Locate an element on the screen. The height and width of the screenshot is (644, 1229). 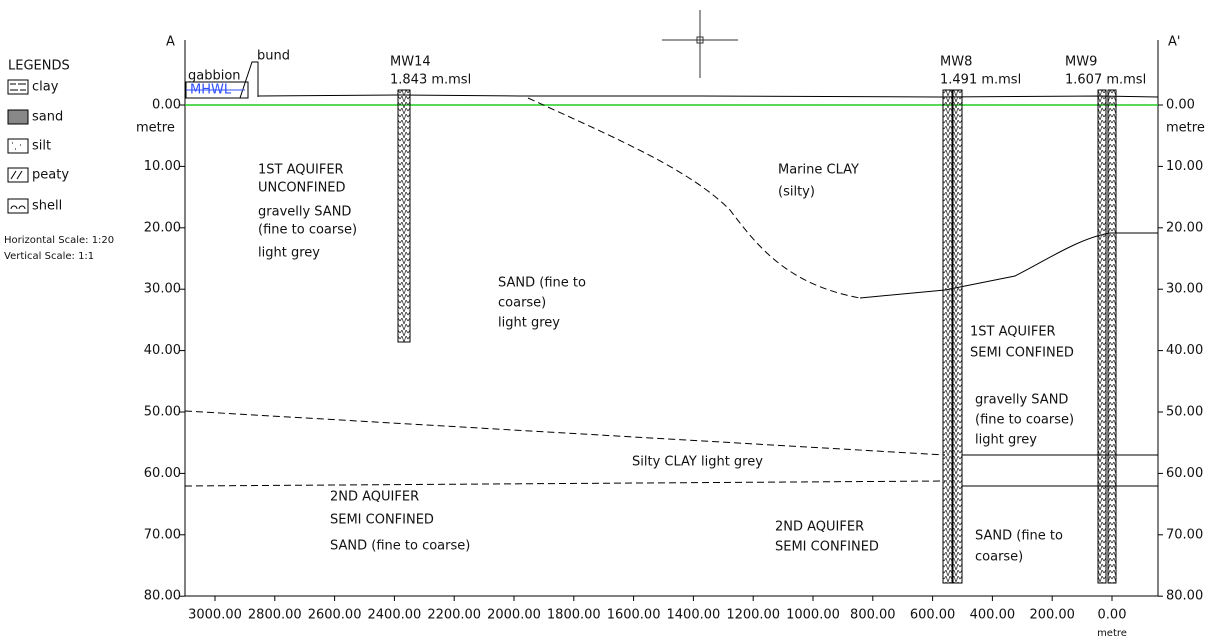
layer-label: Silty CLAY light grey is located at coordinates (697, 462).